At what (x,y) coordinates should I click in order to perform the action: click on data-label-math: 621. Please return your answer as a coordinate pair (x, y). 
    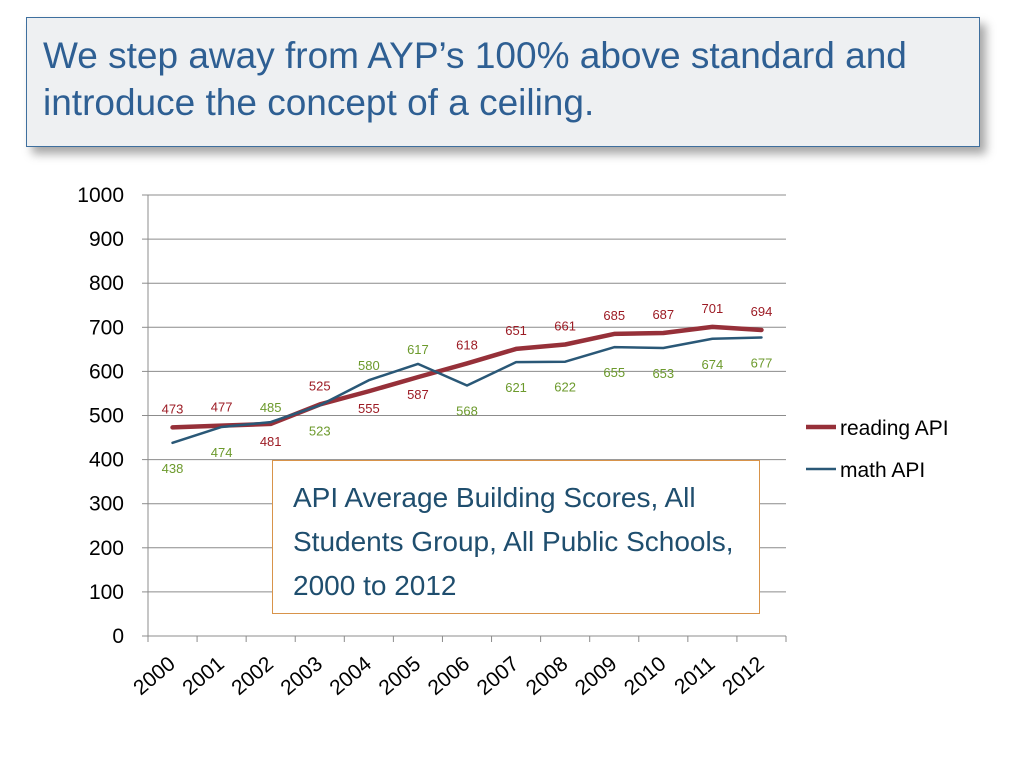
    Looking at the image, I should click on (516, 387).